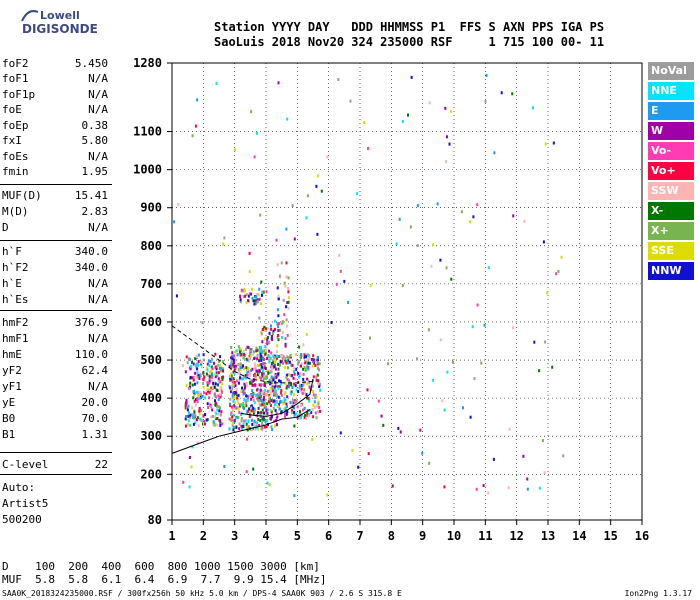 Image resolution: width=700 pixels, height=600 pixels. What do you see at coordinates (91, 195) in the screenshot?
I see `param-value: 15.41` at bounding box center [91, 195].